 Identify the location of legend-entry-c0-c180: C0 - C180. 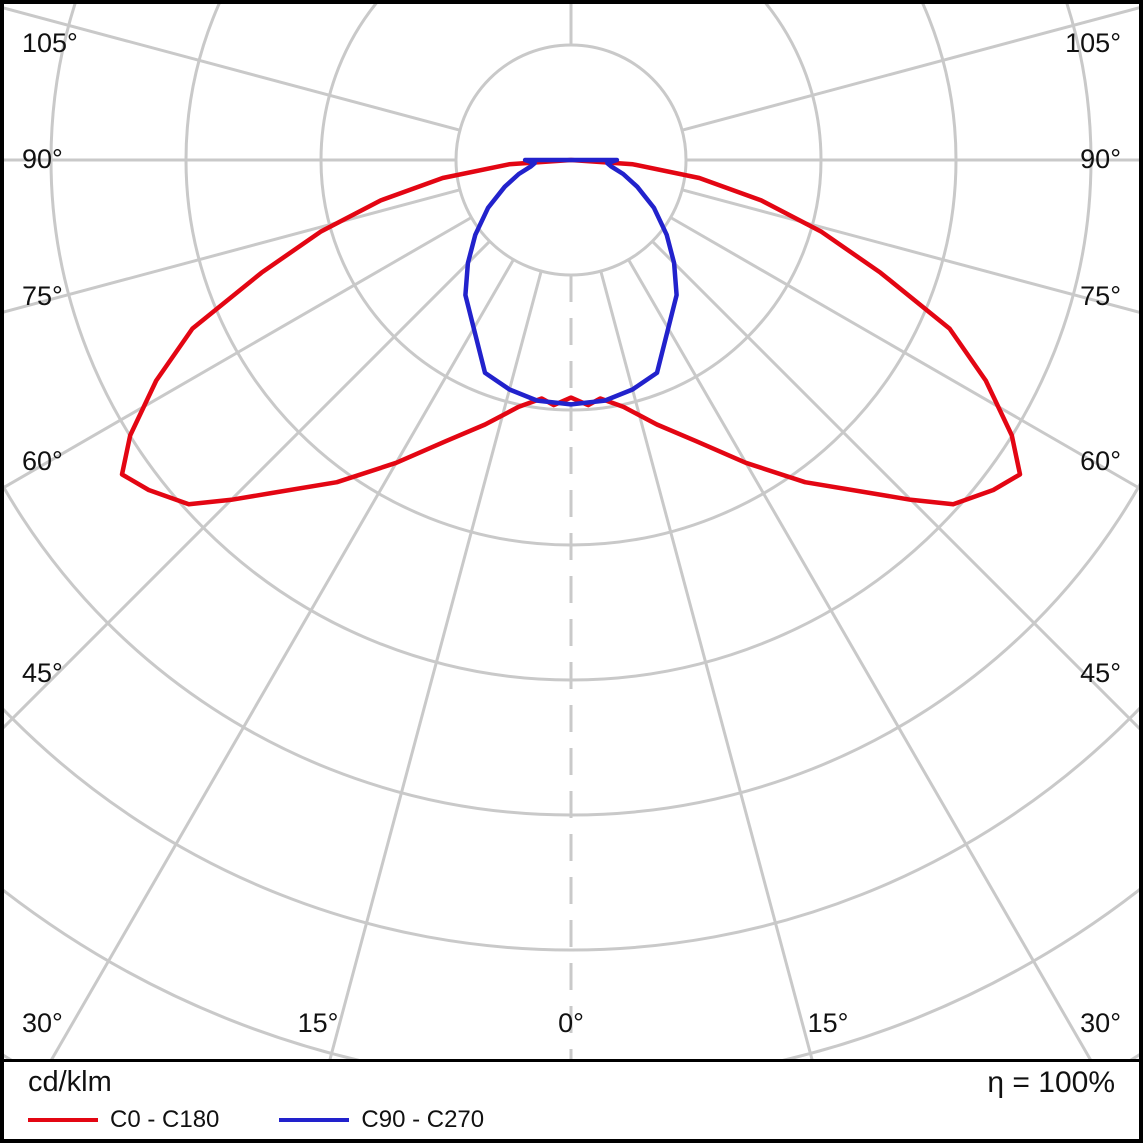
(123, 1120).